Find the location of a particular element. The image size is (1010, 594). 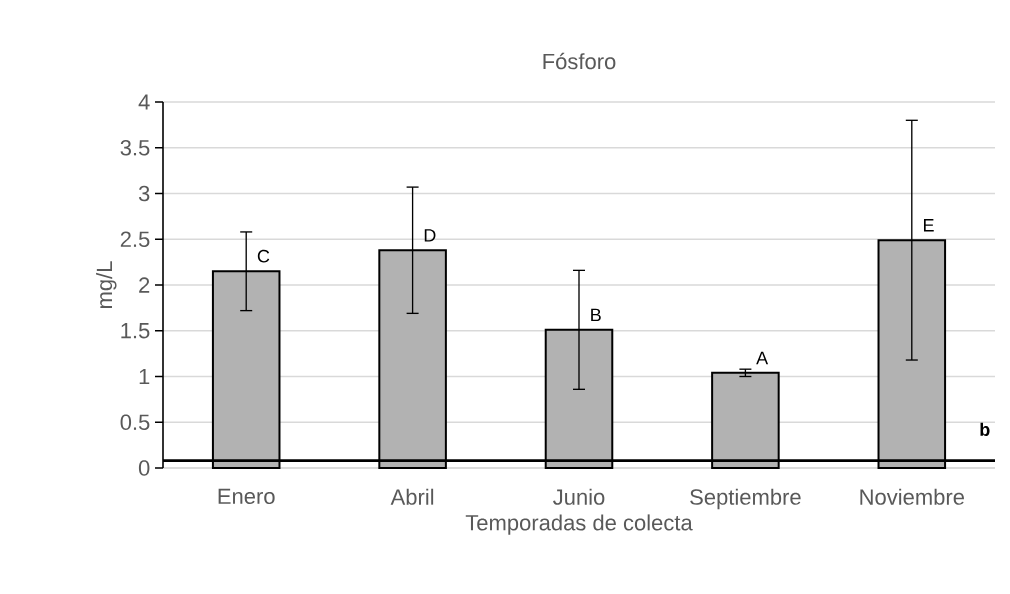

annotation: B is located at coordinates (596, 315).